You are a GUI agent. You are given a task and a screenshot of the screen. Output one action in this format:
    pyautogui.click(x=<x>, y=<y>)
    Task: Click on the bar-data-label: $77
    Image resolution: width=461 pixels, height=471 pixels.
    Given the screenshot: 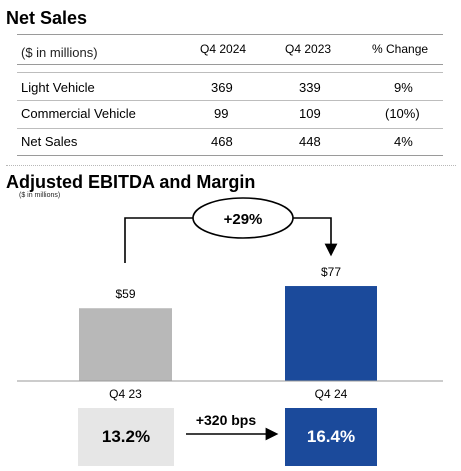 What is the action you would take?
    pyautogui.click(x=331, y=272)
    